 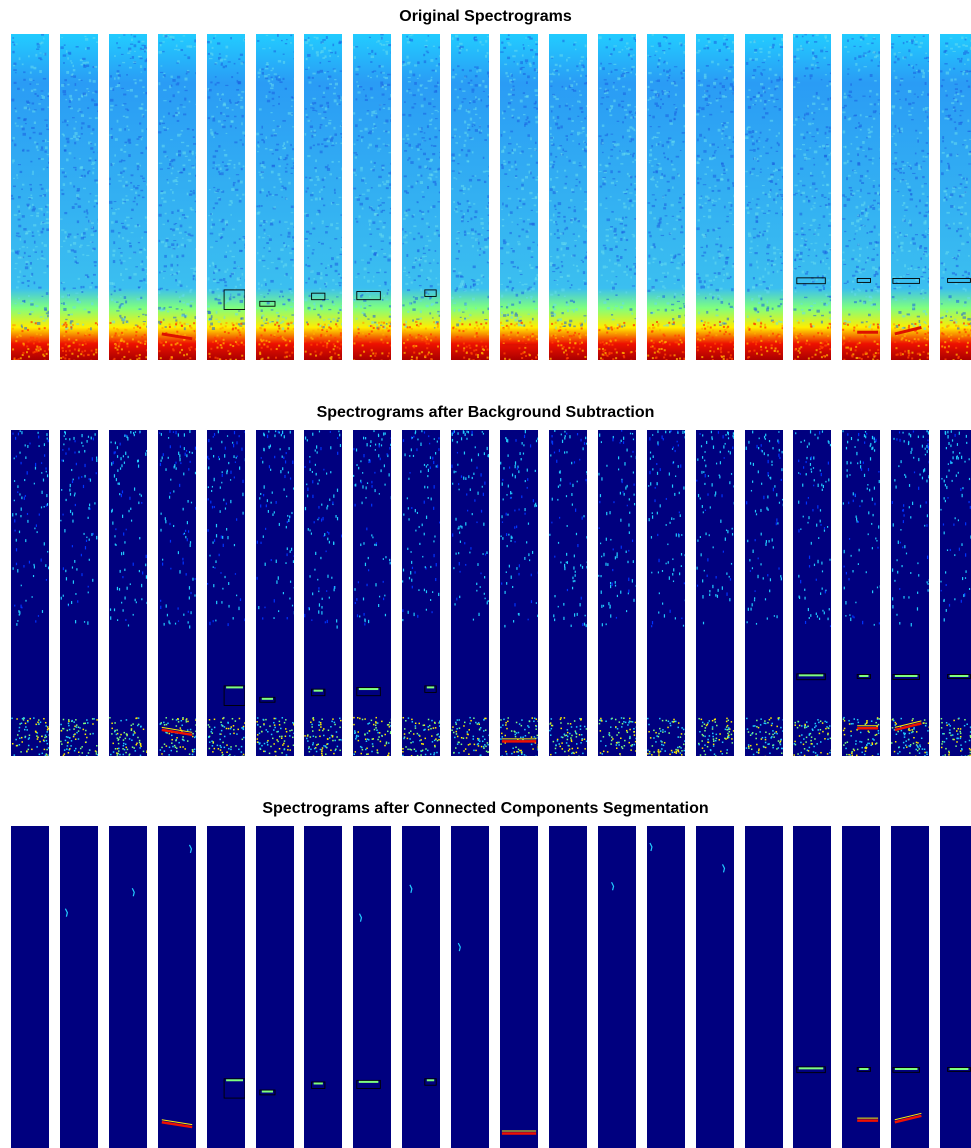 What do you see at coordinates (485, 16) in the screenshot?
I see `panel-title-original: Original Spectrograms` at bounding box center [485, 16].